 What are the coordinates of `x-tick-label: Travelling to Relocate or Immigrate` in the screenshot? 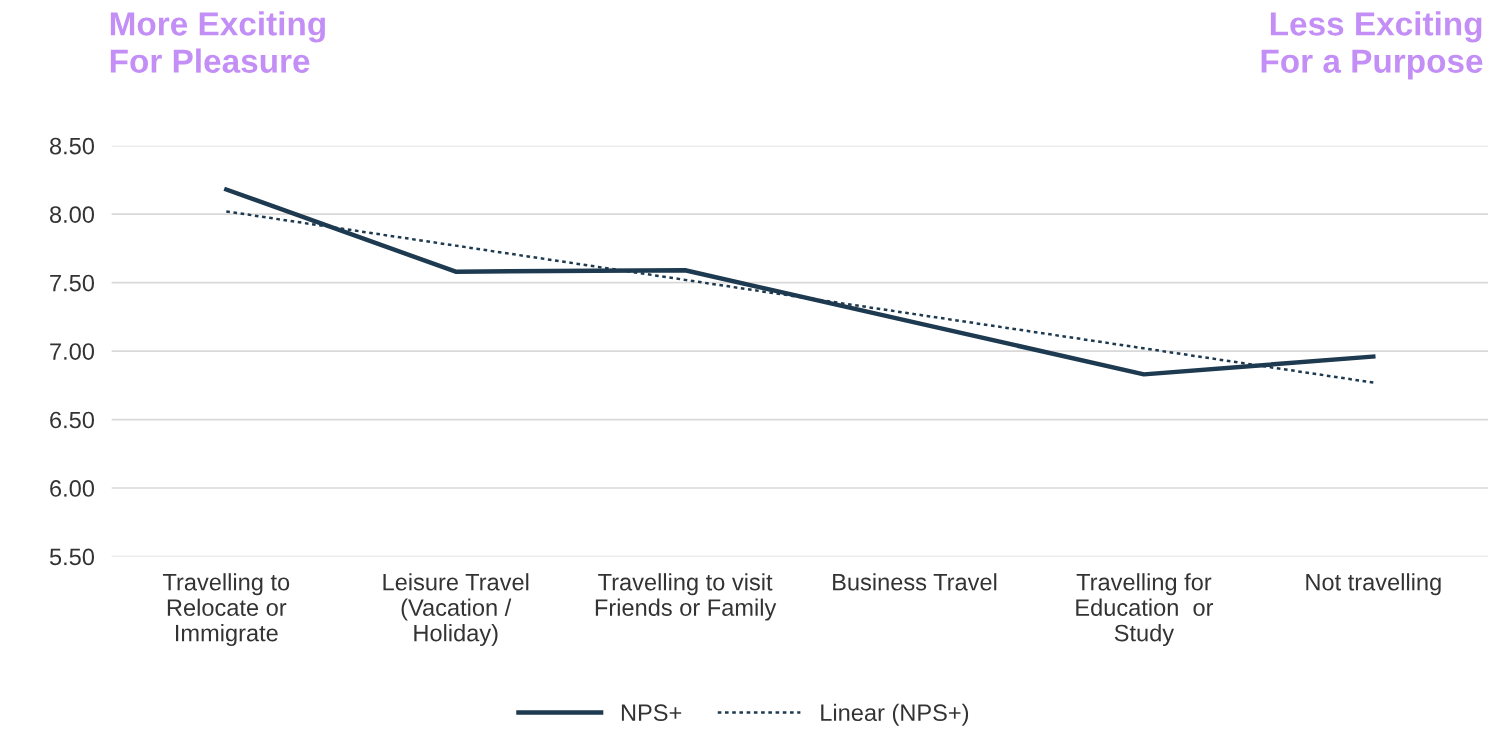 It's located at (226, 610).